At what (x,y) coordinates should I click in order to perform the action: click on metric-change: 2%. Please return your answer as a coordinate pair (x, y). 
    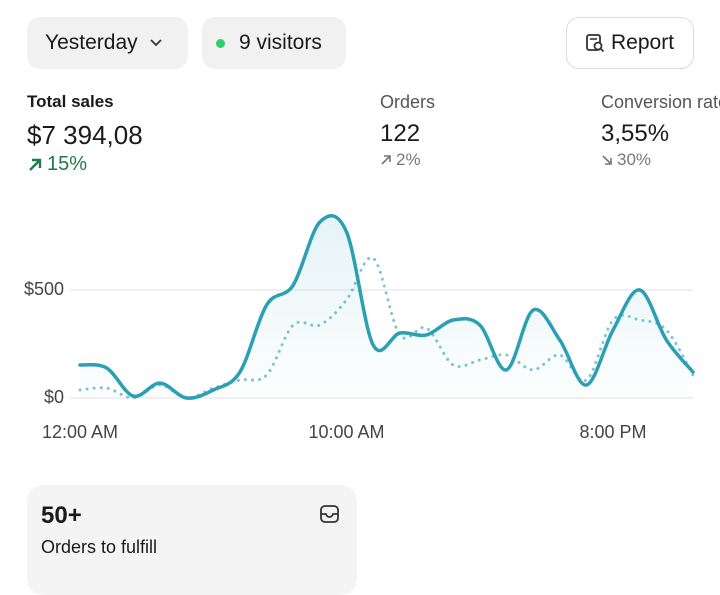
    Looking at the image, I should click on (407, 160).